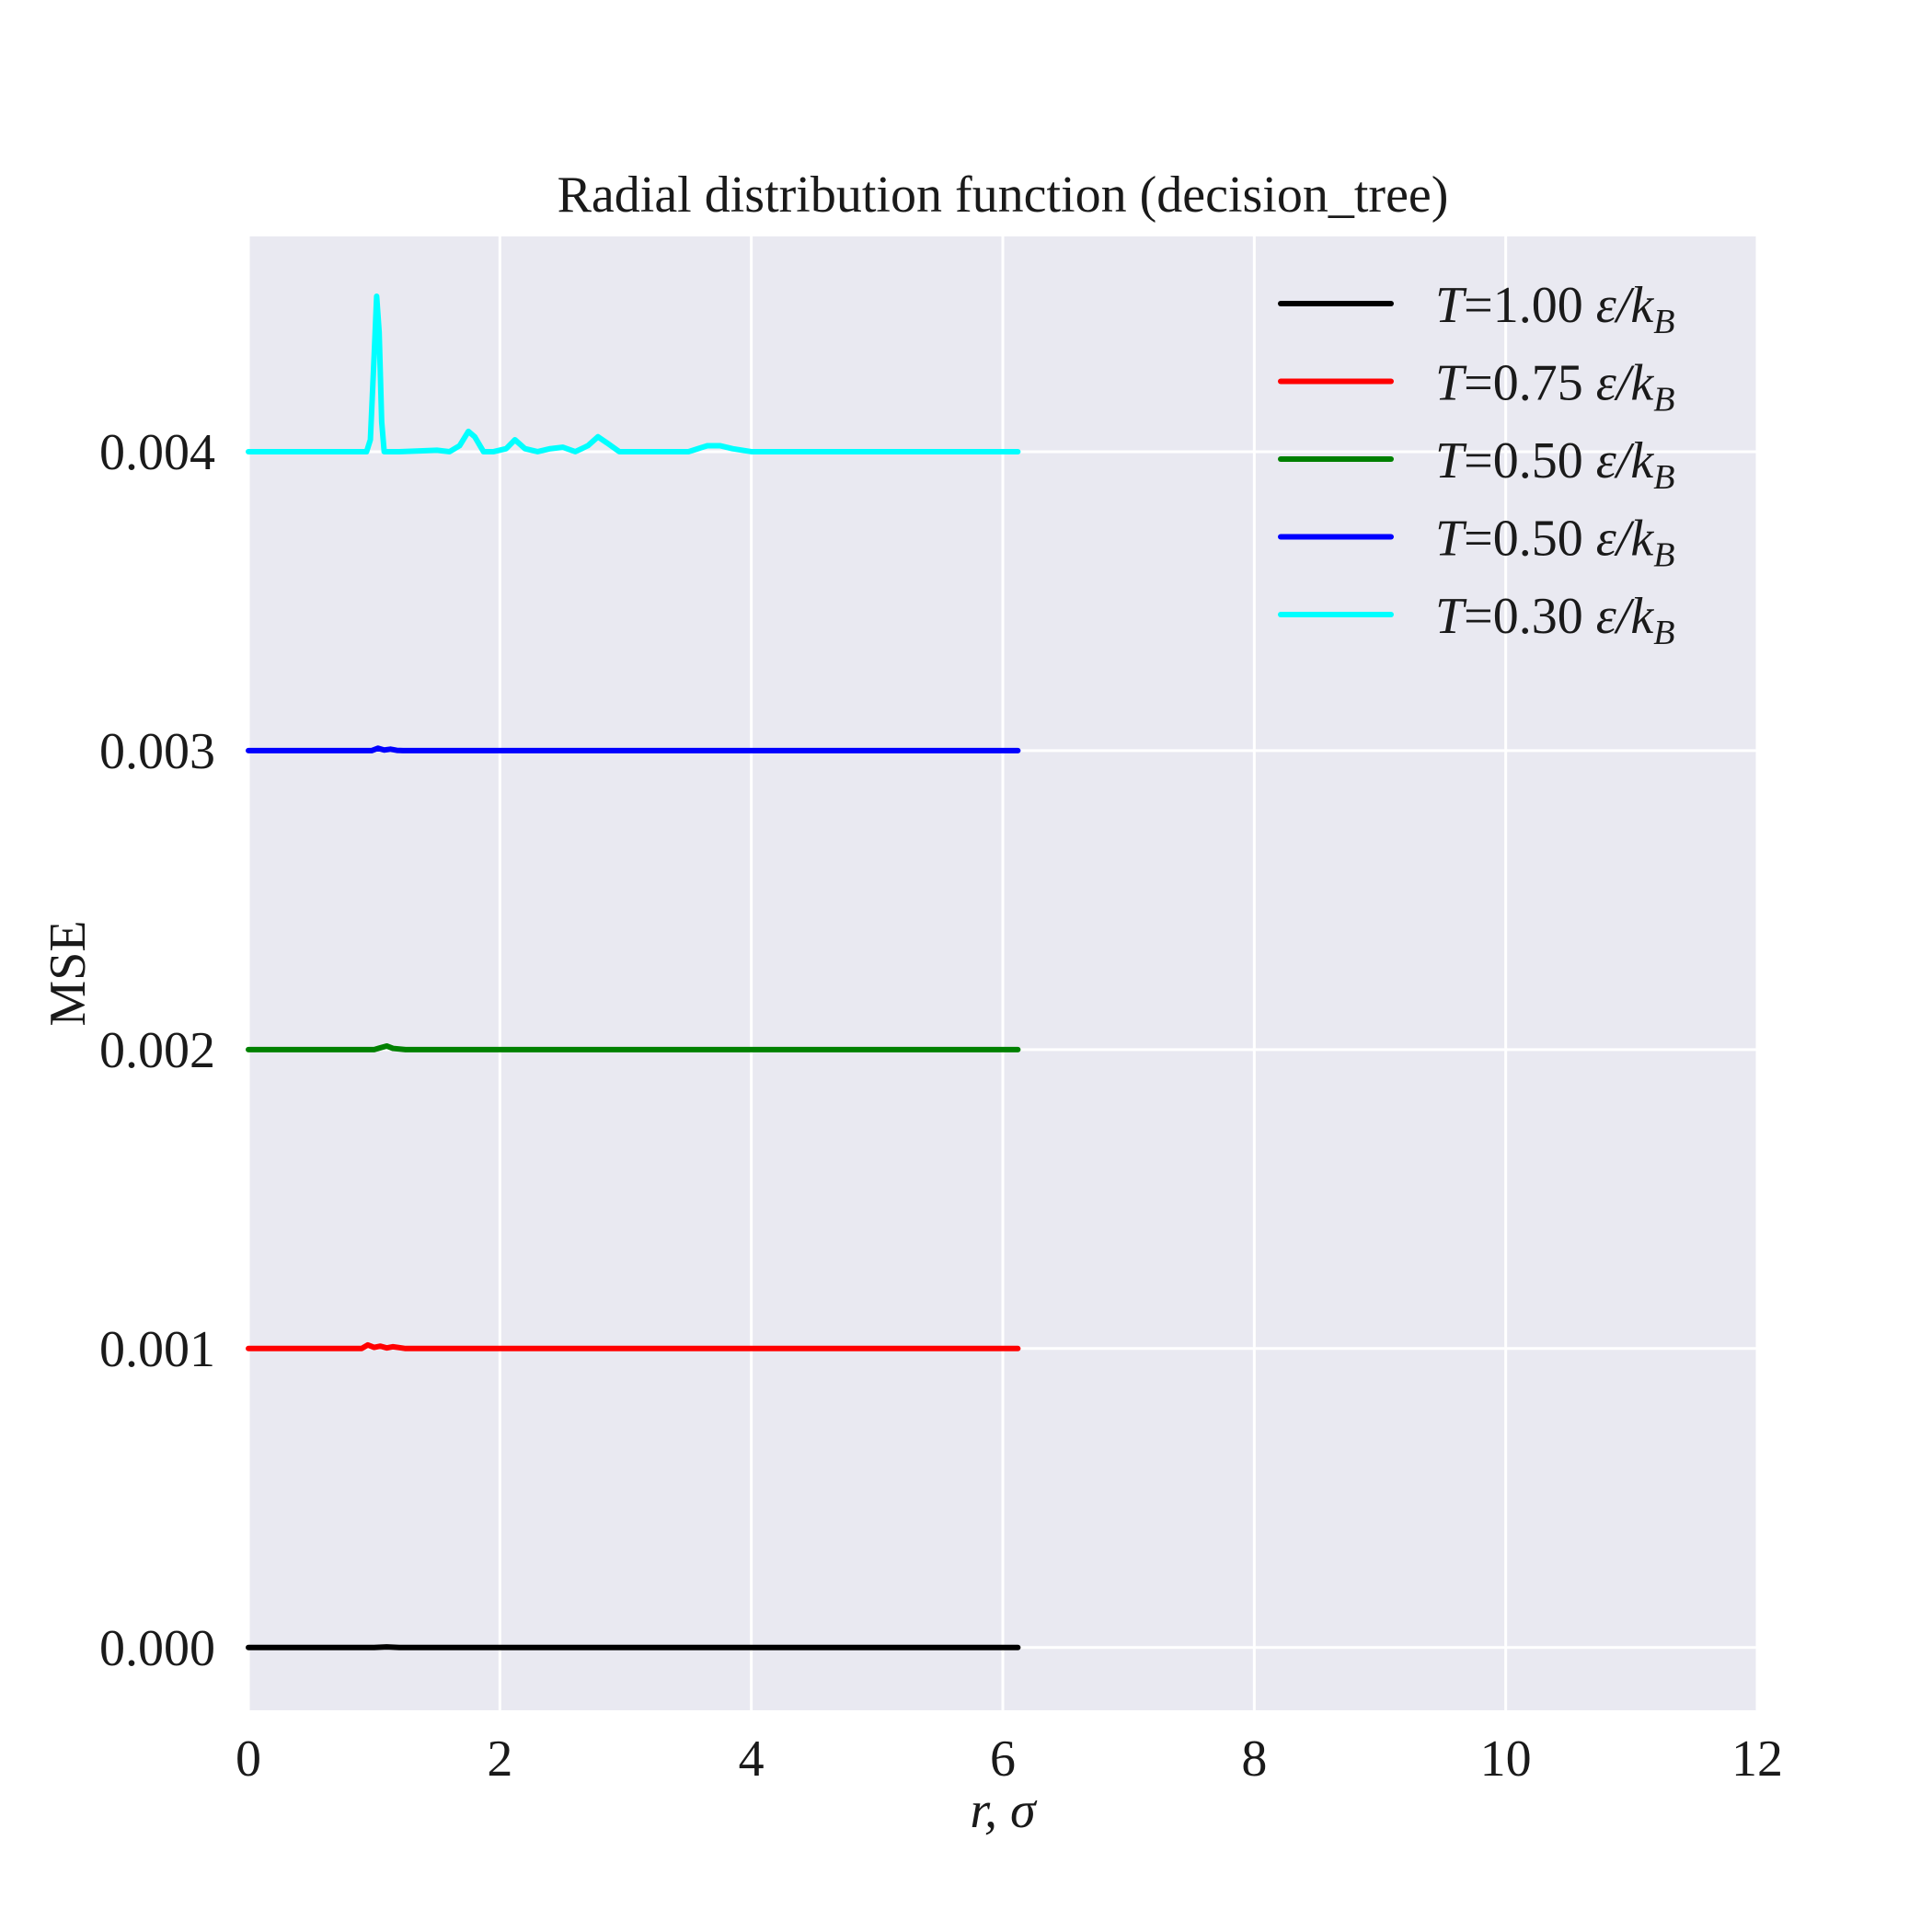  What do you see at coordinates (248, 1759) in the screenshot?
I see `x-tick-label: 0` at bounding box center [248, 1759].